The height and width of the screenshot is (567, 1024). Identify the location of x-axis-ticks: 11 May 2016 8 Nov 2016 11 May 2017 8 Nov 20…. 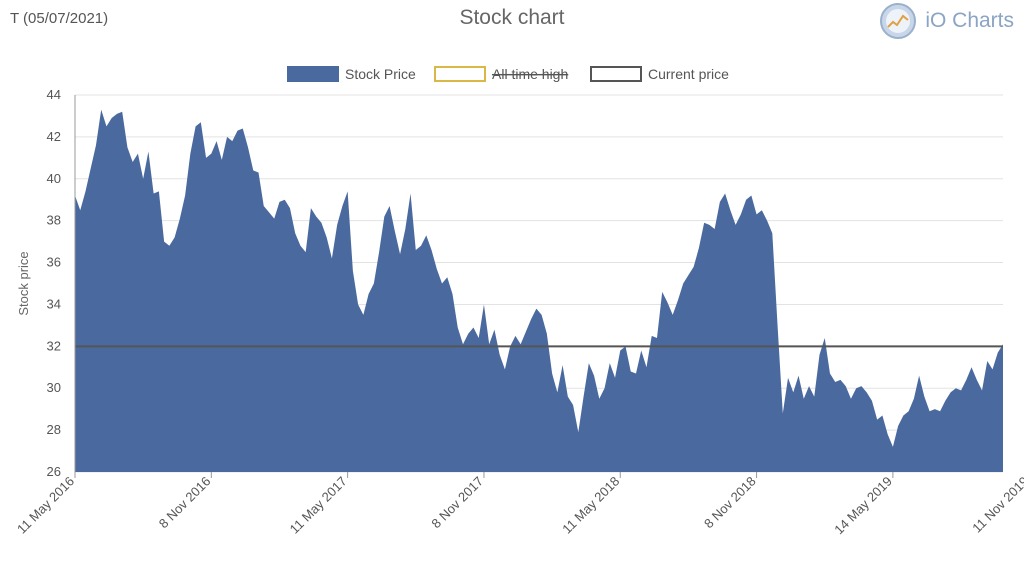
(519, 504).